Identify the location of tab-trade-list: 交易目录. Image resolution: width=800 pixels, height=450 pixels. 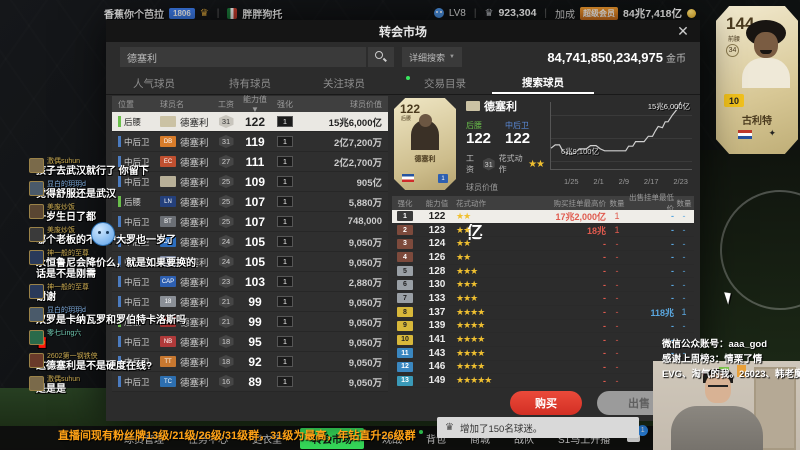
(445, 83).